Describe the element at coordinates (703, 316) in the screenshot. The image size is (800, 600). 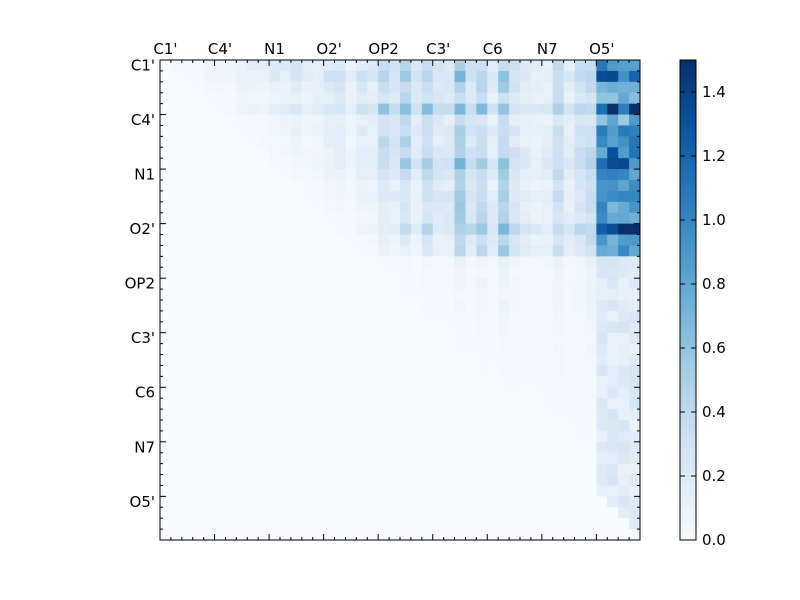
I see `colorbar-ticks: 0.00.20.40.60.81.01.21.4` at that location.